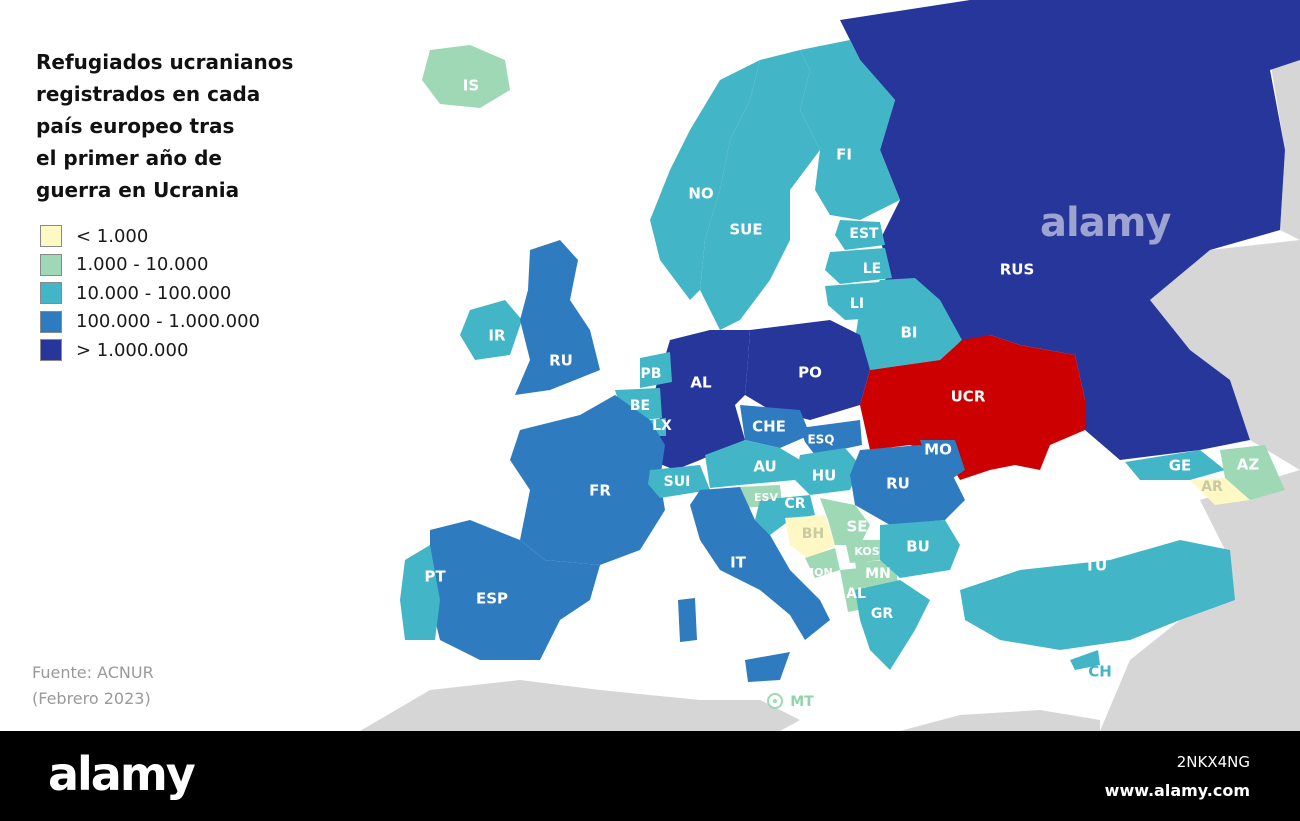  What do you see at coordinates (824, 476) in the screenshot?
I see `country-label: HU` at bounding box center [824, 476].